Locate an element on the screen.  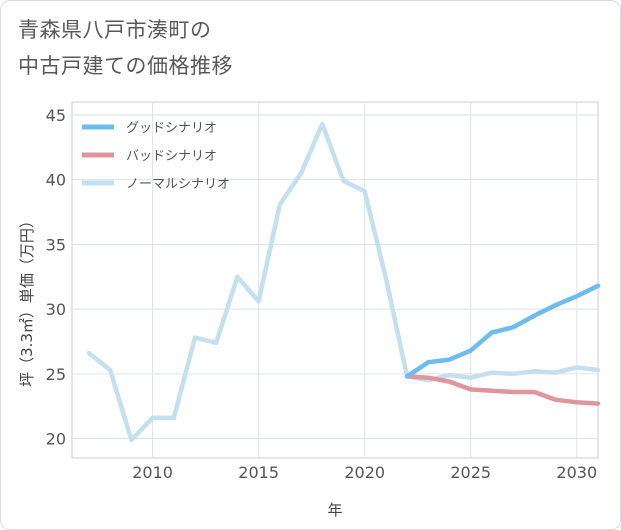
x-tick-labels: 2010 2015 2020 2025 2030 is located at coordinates (364, 472).